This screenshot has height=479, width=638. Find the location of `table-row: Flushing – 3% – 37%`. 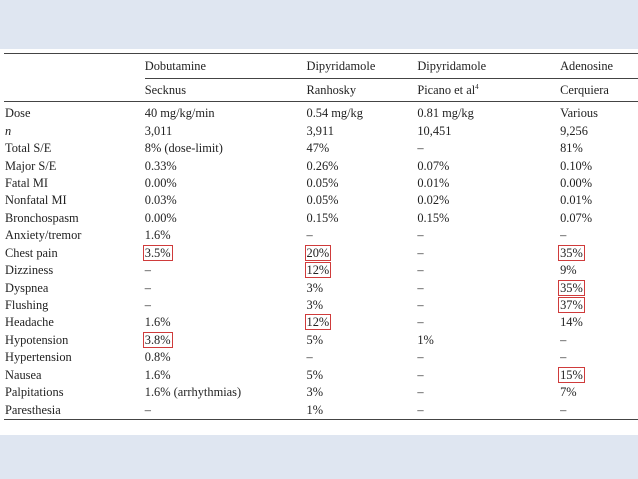

table-row: Flushing – 3% – 37% is located at coordinates (321, 305).